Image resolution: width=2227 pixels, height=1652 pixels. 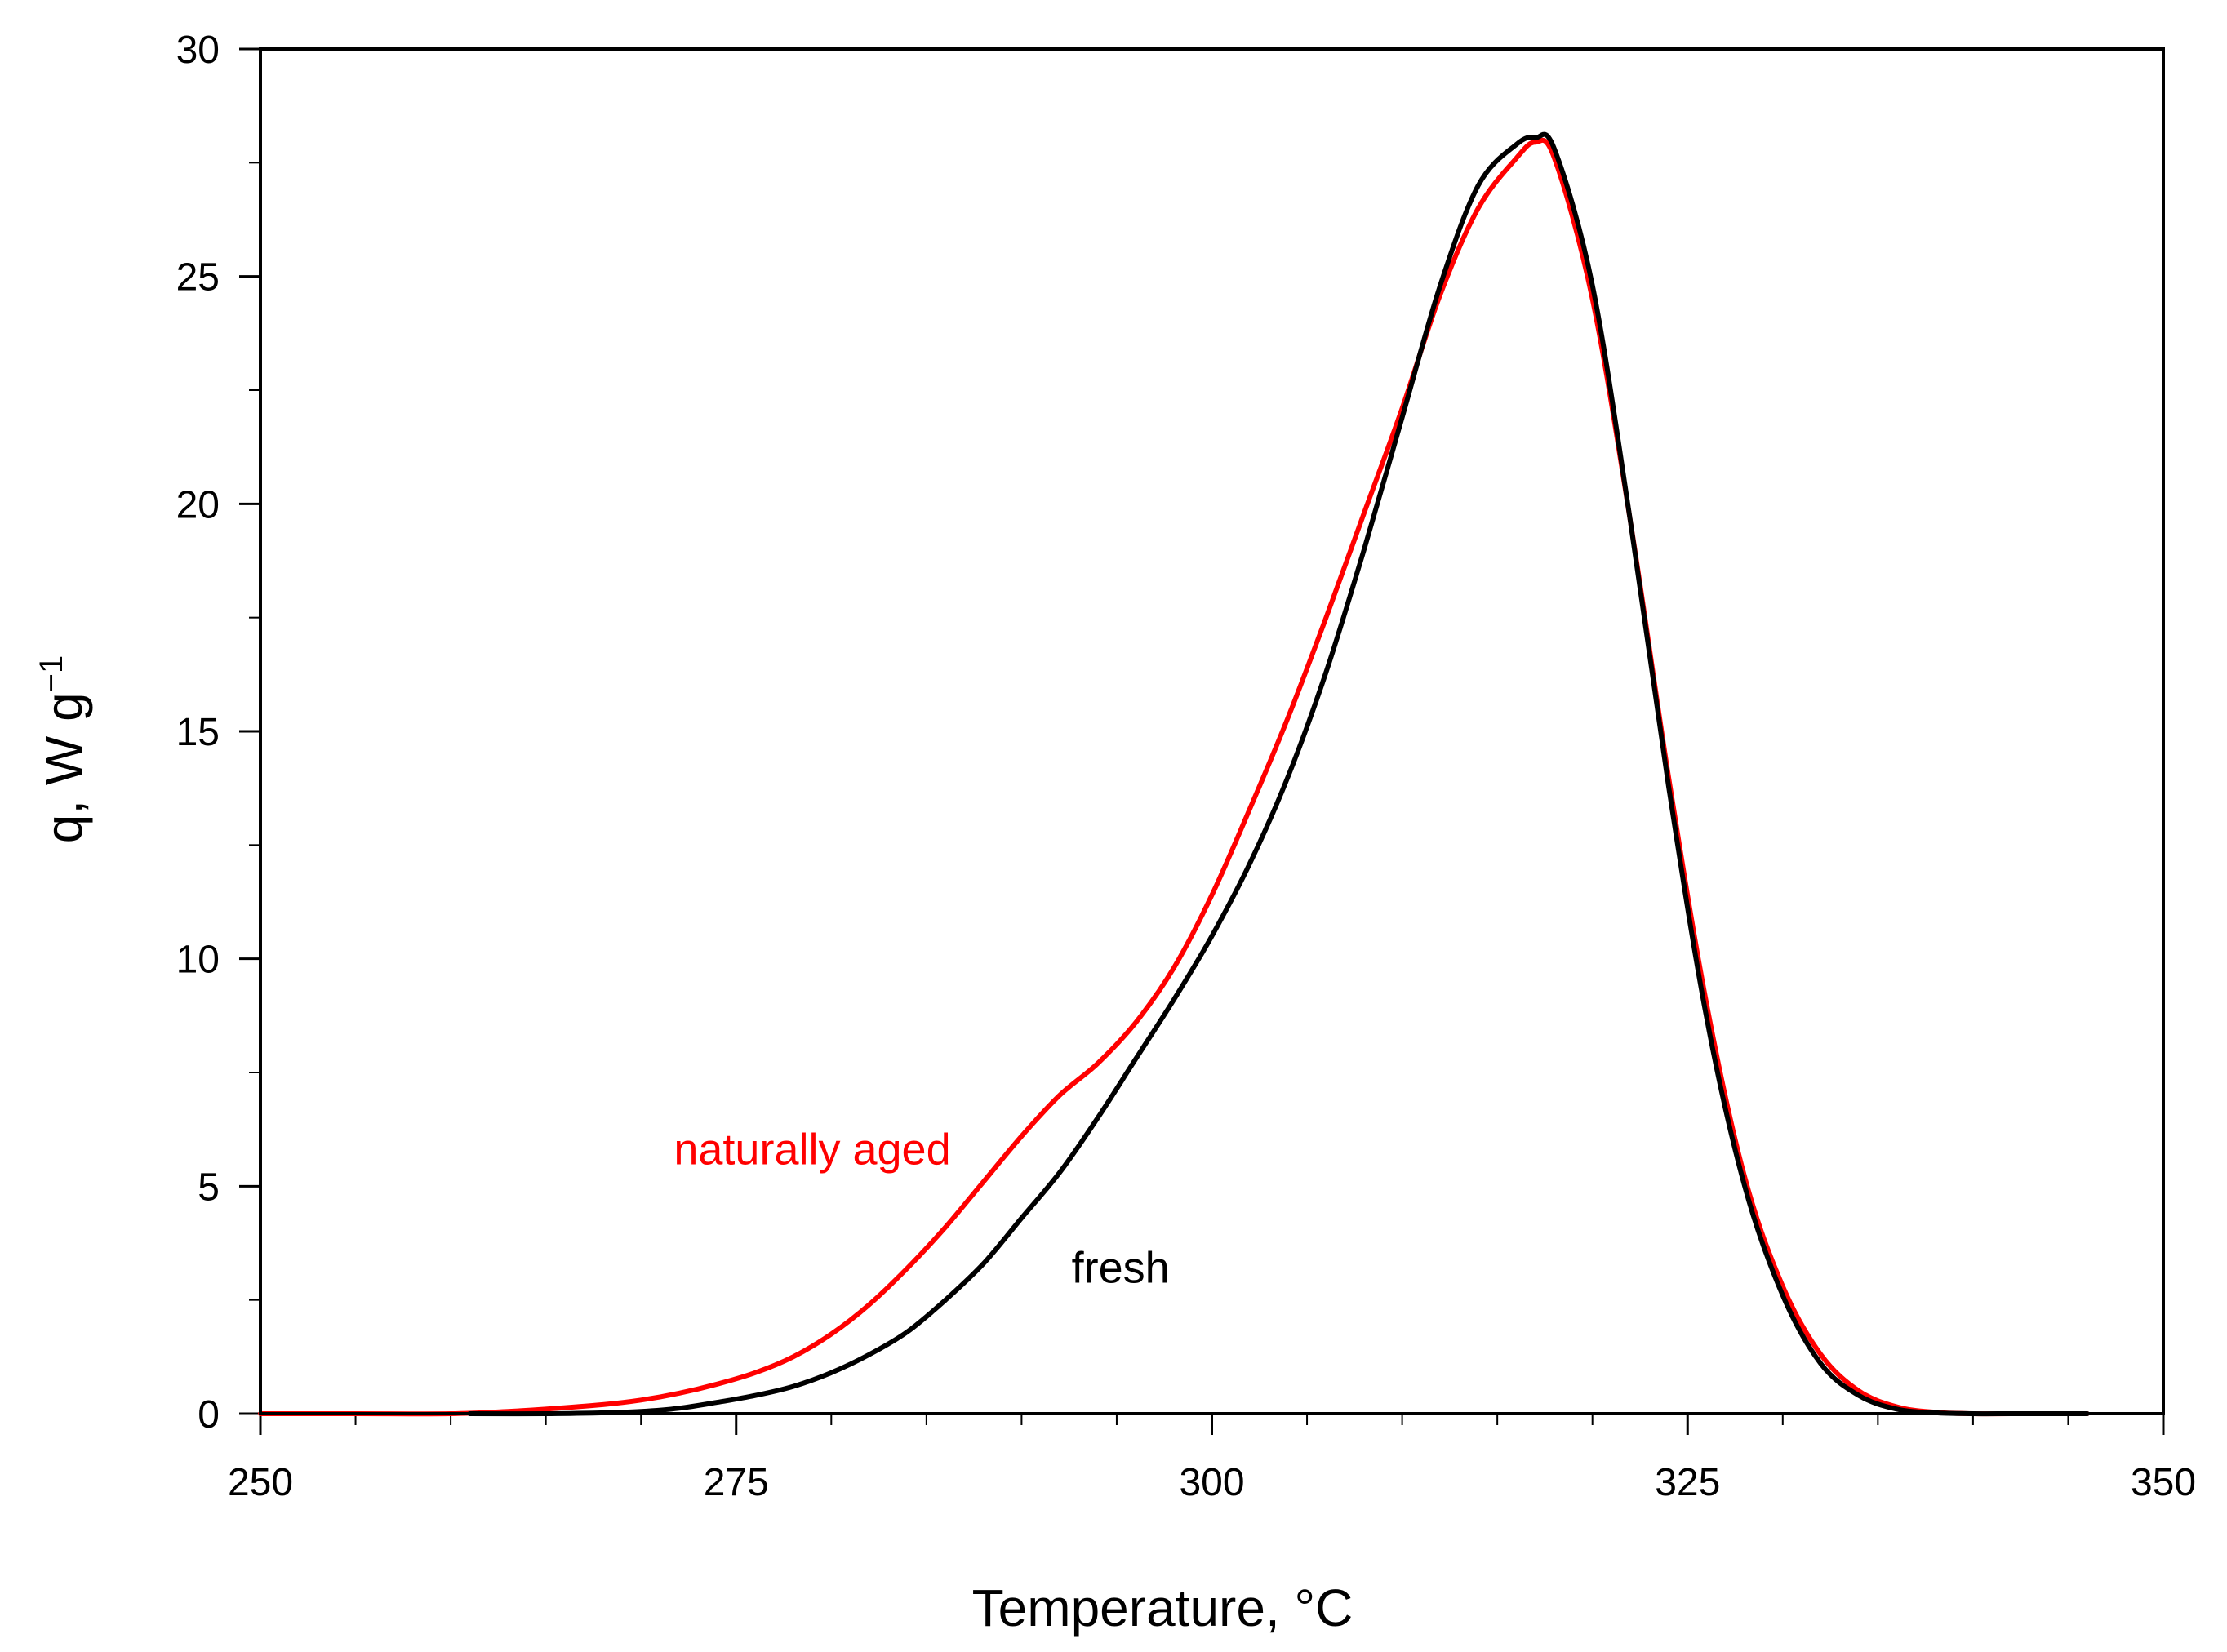 What do you see at coordinates (1163, 1608) in the screenshot?
I see `x-axis-title: Temperature, °C` at bounding box center [1163, 1608].